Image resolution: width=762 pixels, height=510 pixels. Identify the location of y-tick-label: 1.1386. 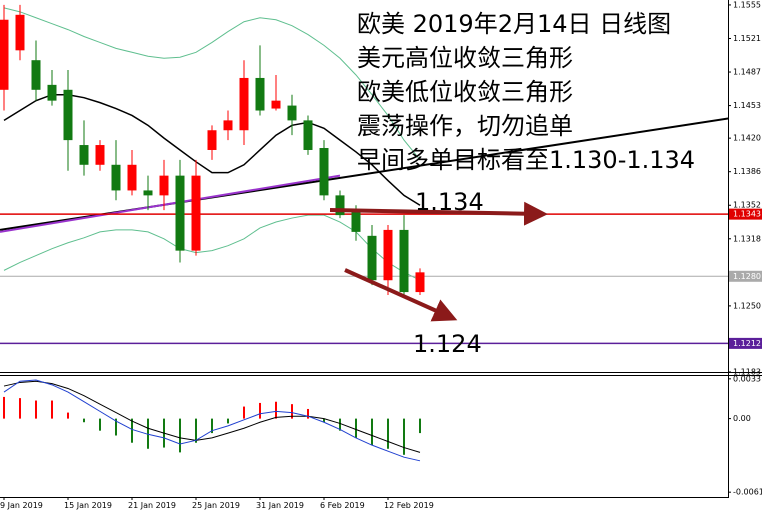
(747, 171).